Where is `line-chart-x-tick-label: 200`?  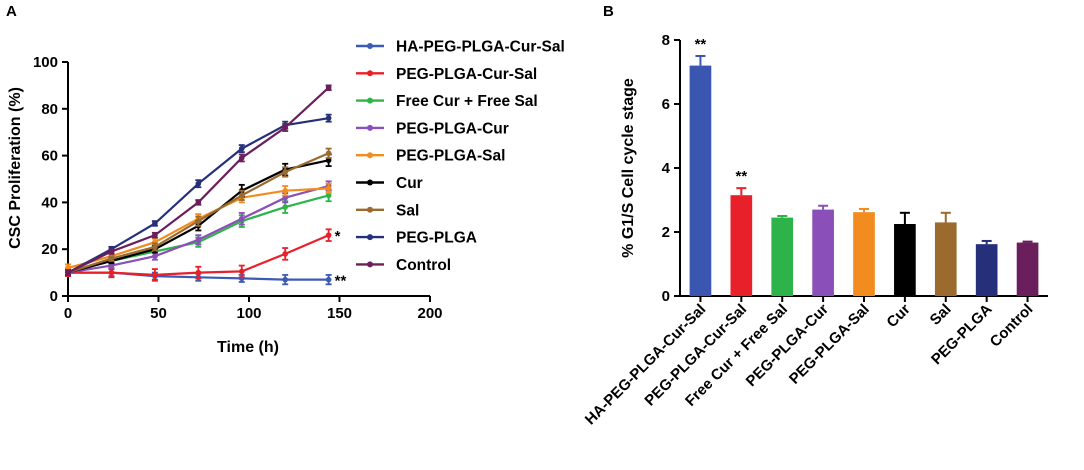 line-chart-x-tick-label: 200 is located at coordinates (429, 313).